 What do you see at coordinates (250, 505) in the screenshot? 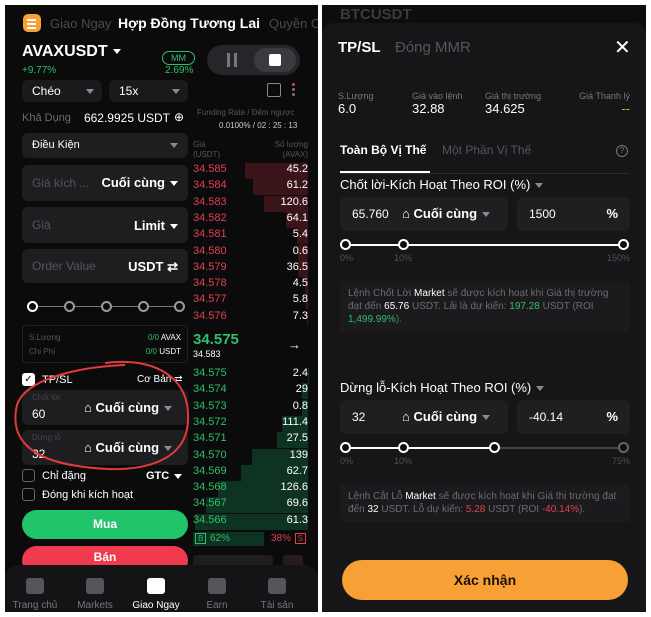
I see `bid-row: 34.567 69.6` at bounding box center [250, 505].